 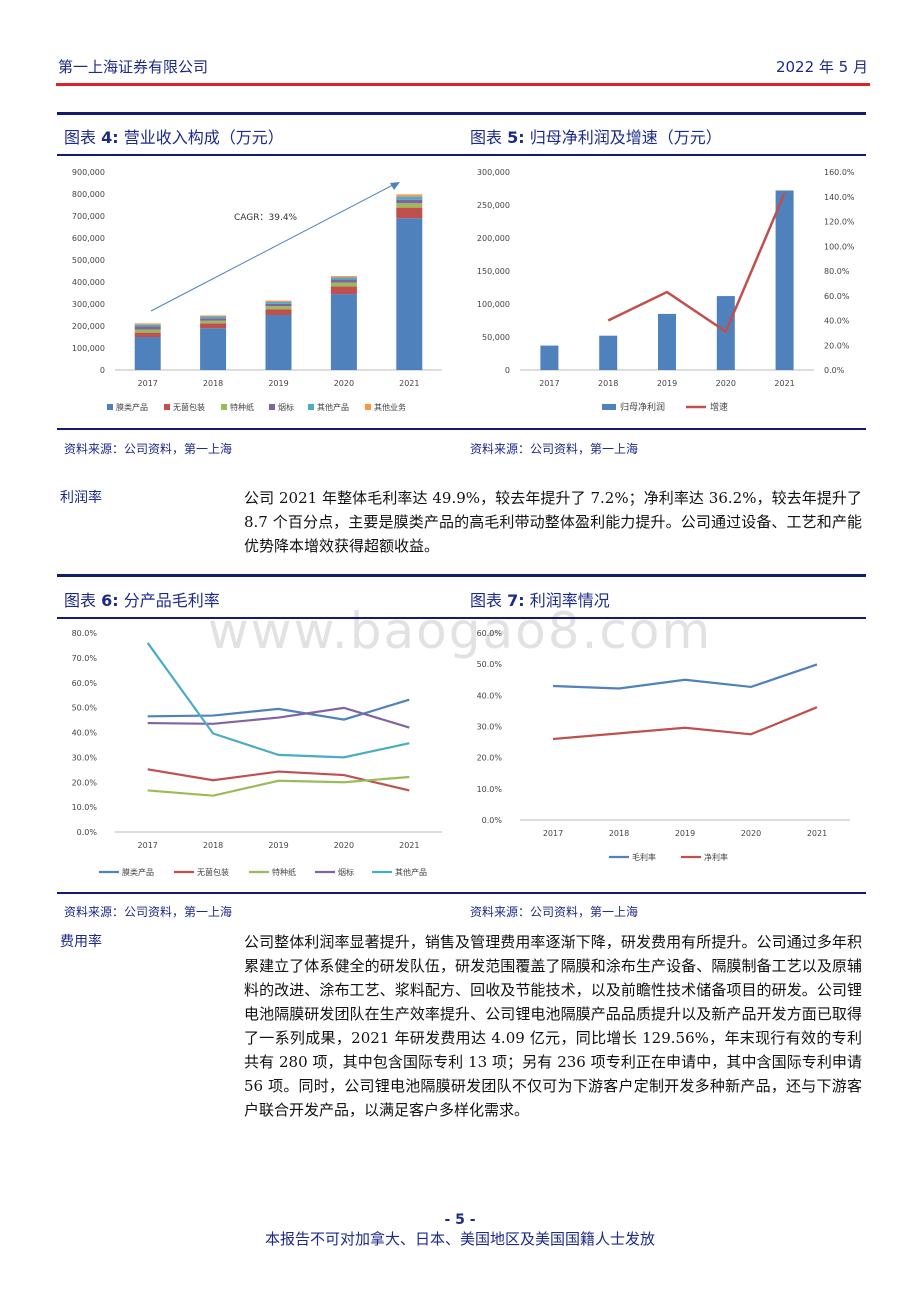 I want to click on figure-row1-top-rule, so click(x=461, y=113).